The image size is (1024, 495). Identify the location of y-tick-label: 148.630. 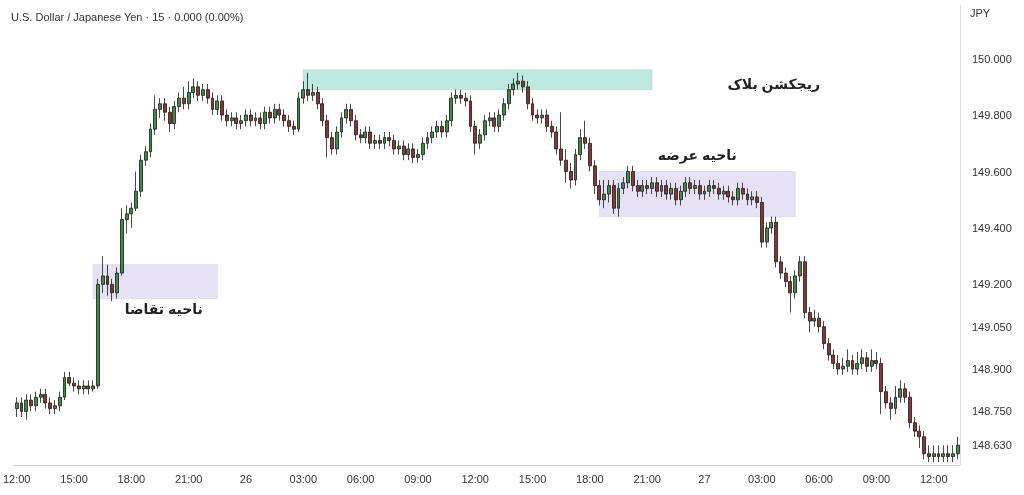
(992, 445).